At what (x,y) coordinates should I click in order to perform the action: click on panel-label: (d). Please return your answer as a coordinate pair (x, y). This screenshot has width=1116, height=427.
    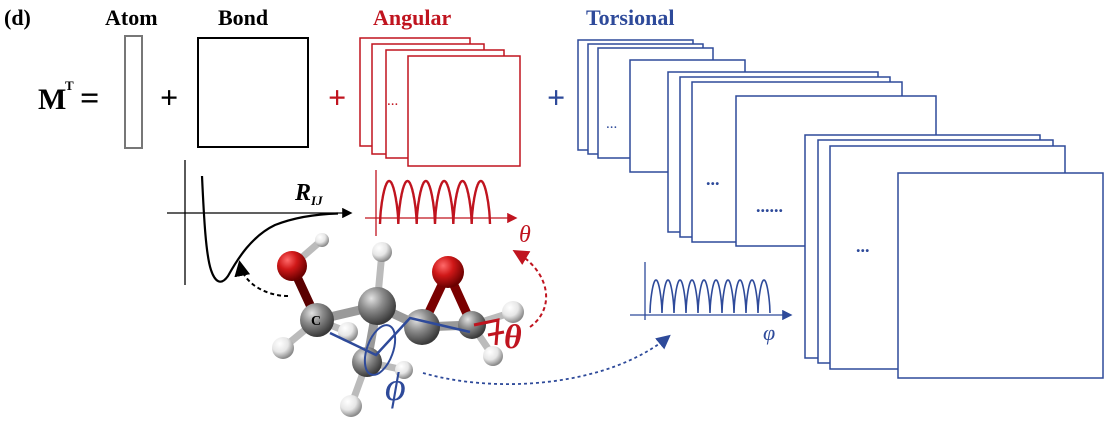
    Looking at the image, I should click on (17, 17).